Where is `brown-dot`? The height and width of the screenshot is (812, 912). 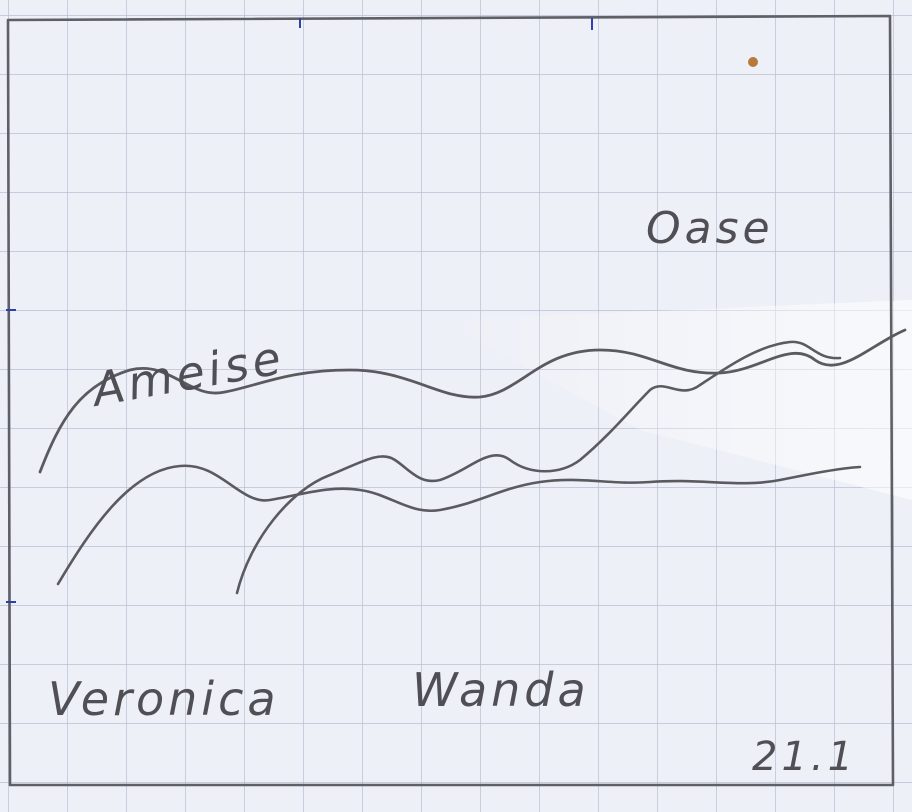 brown-dot is located at coordinates (753, 62).